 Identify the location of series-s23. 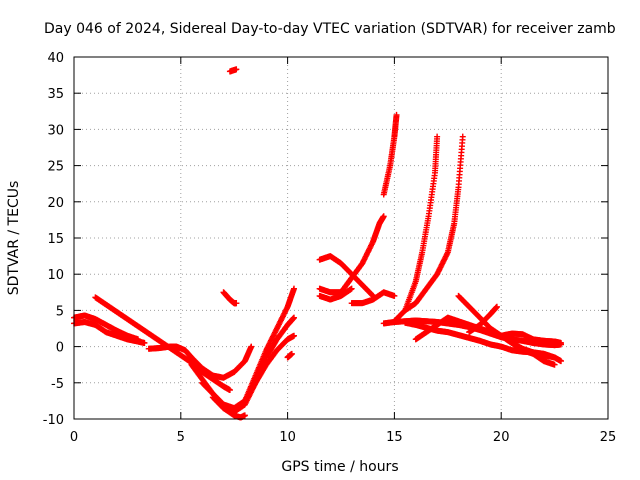
(483, 319).